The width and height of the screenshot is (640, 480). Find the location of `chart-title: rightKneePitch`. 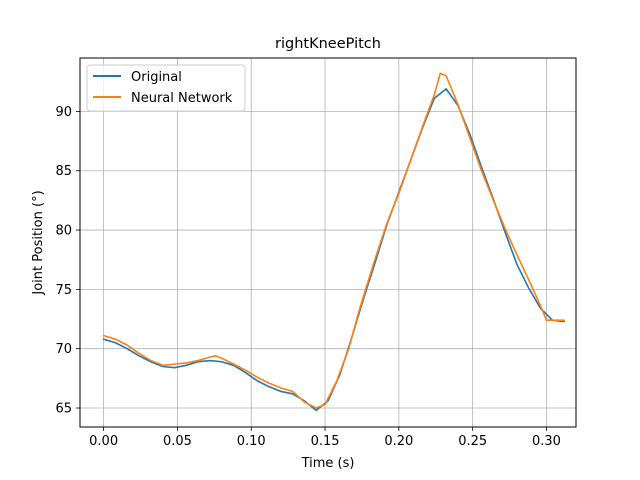

chart-title: rightKneePitch is located at coordinates (328, 44).